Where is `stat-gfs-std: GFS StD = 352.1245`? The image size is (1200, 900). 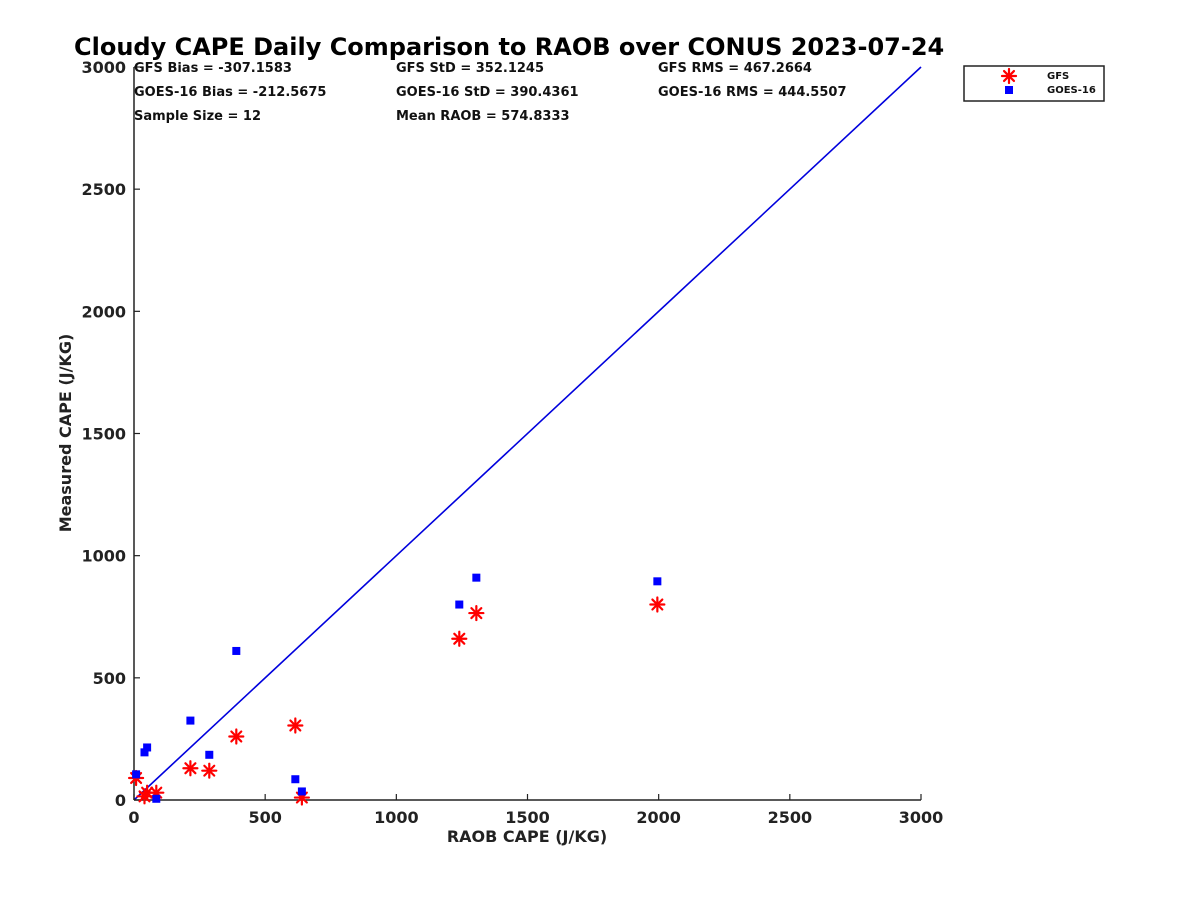 stat-gfs-std: GFS StD = 352.1245 is located at coordinates (470, 68).